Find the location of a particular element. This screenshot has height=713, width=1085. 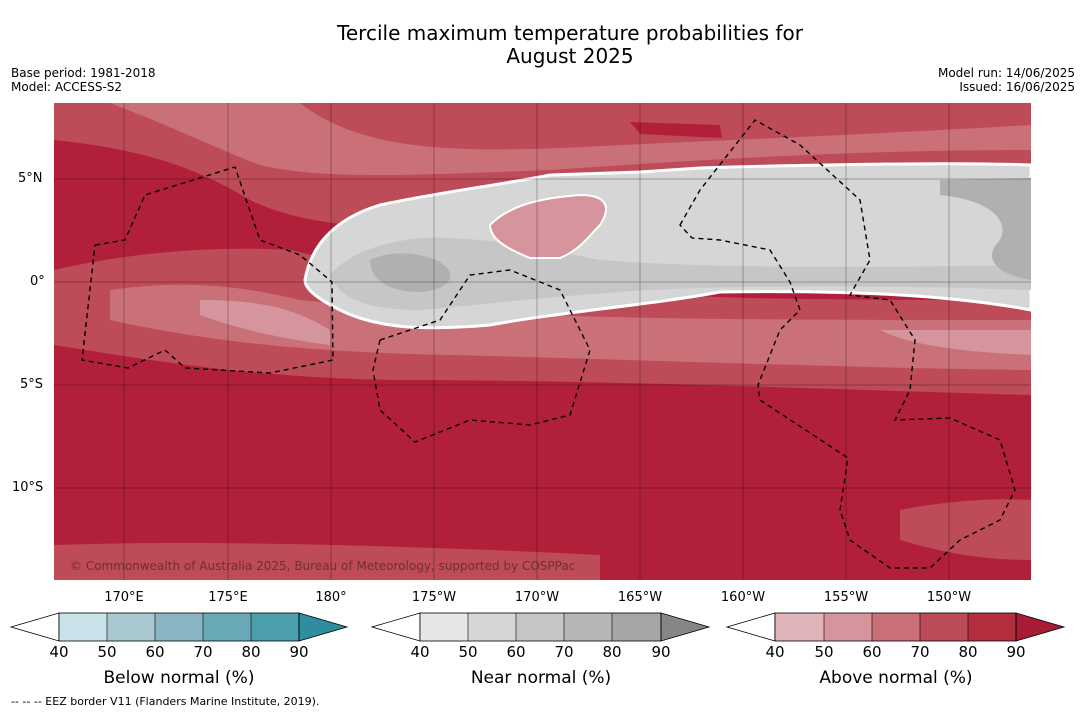

lon-label-165w: 165°W is located at coordinates (640, 597).